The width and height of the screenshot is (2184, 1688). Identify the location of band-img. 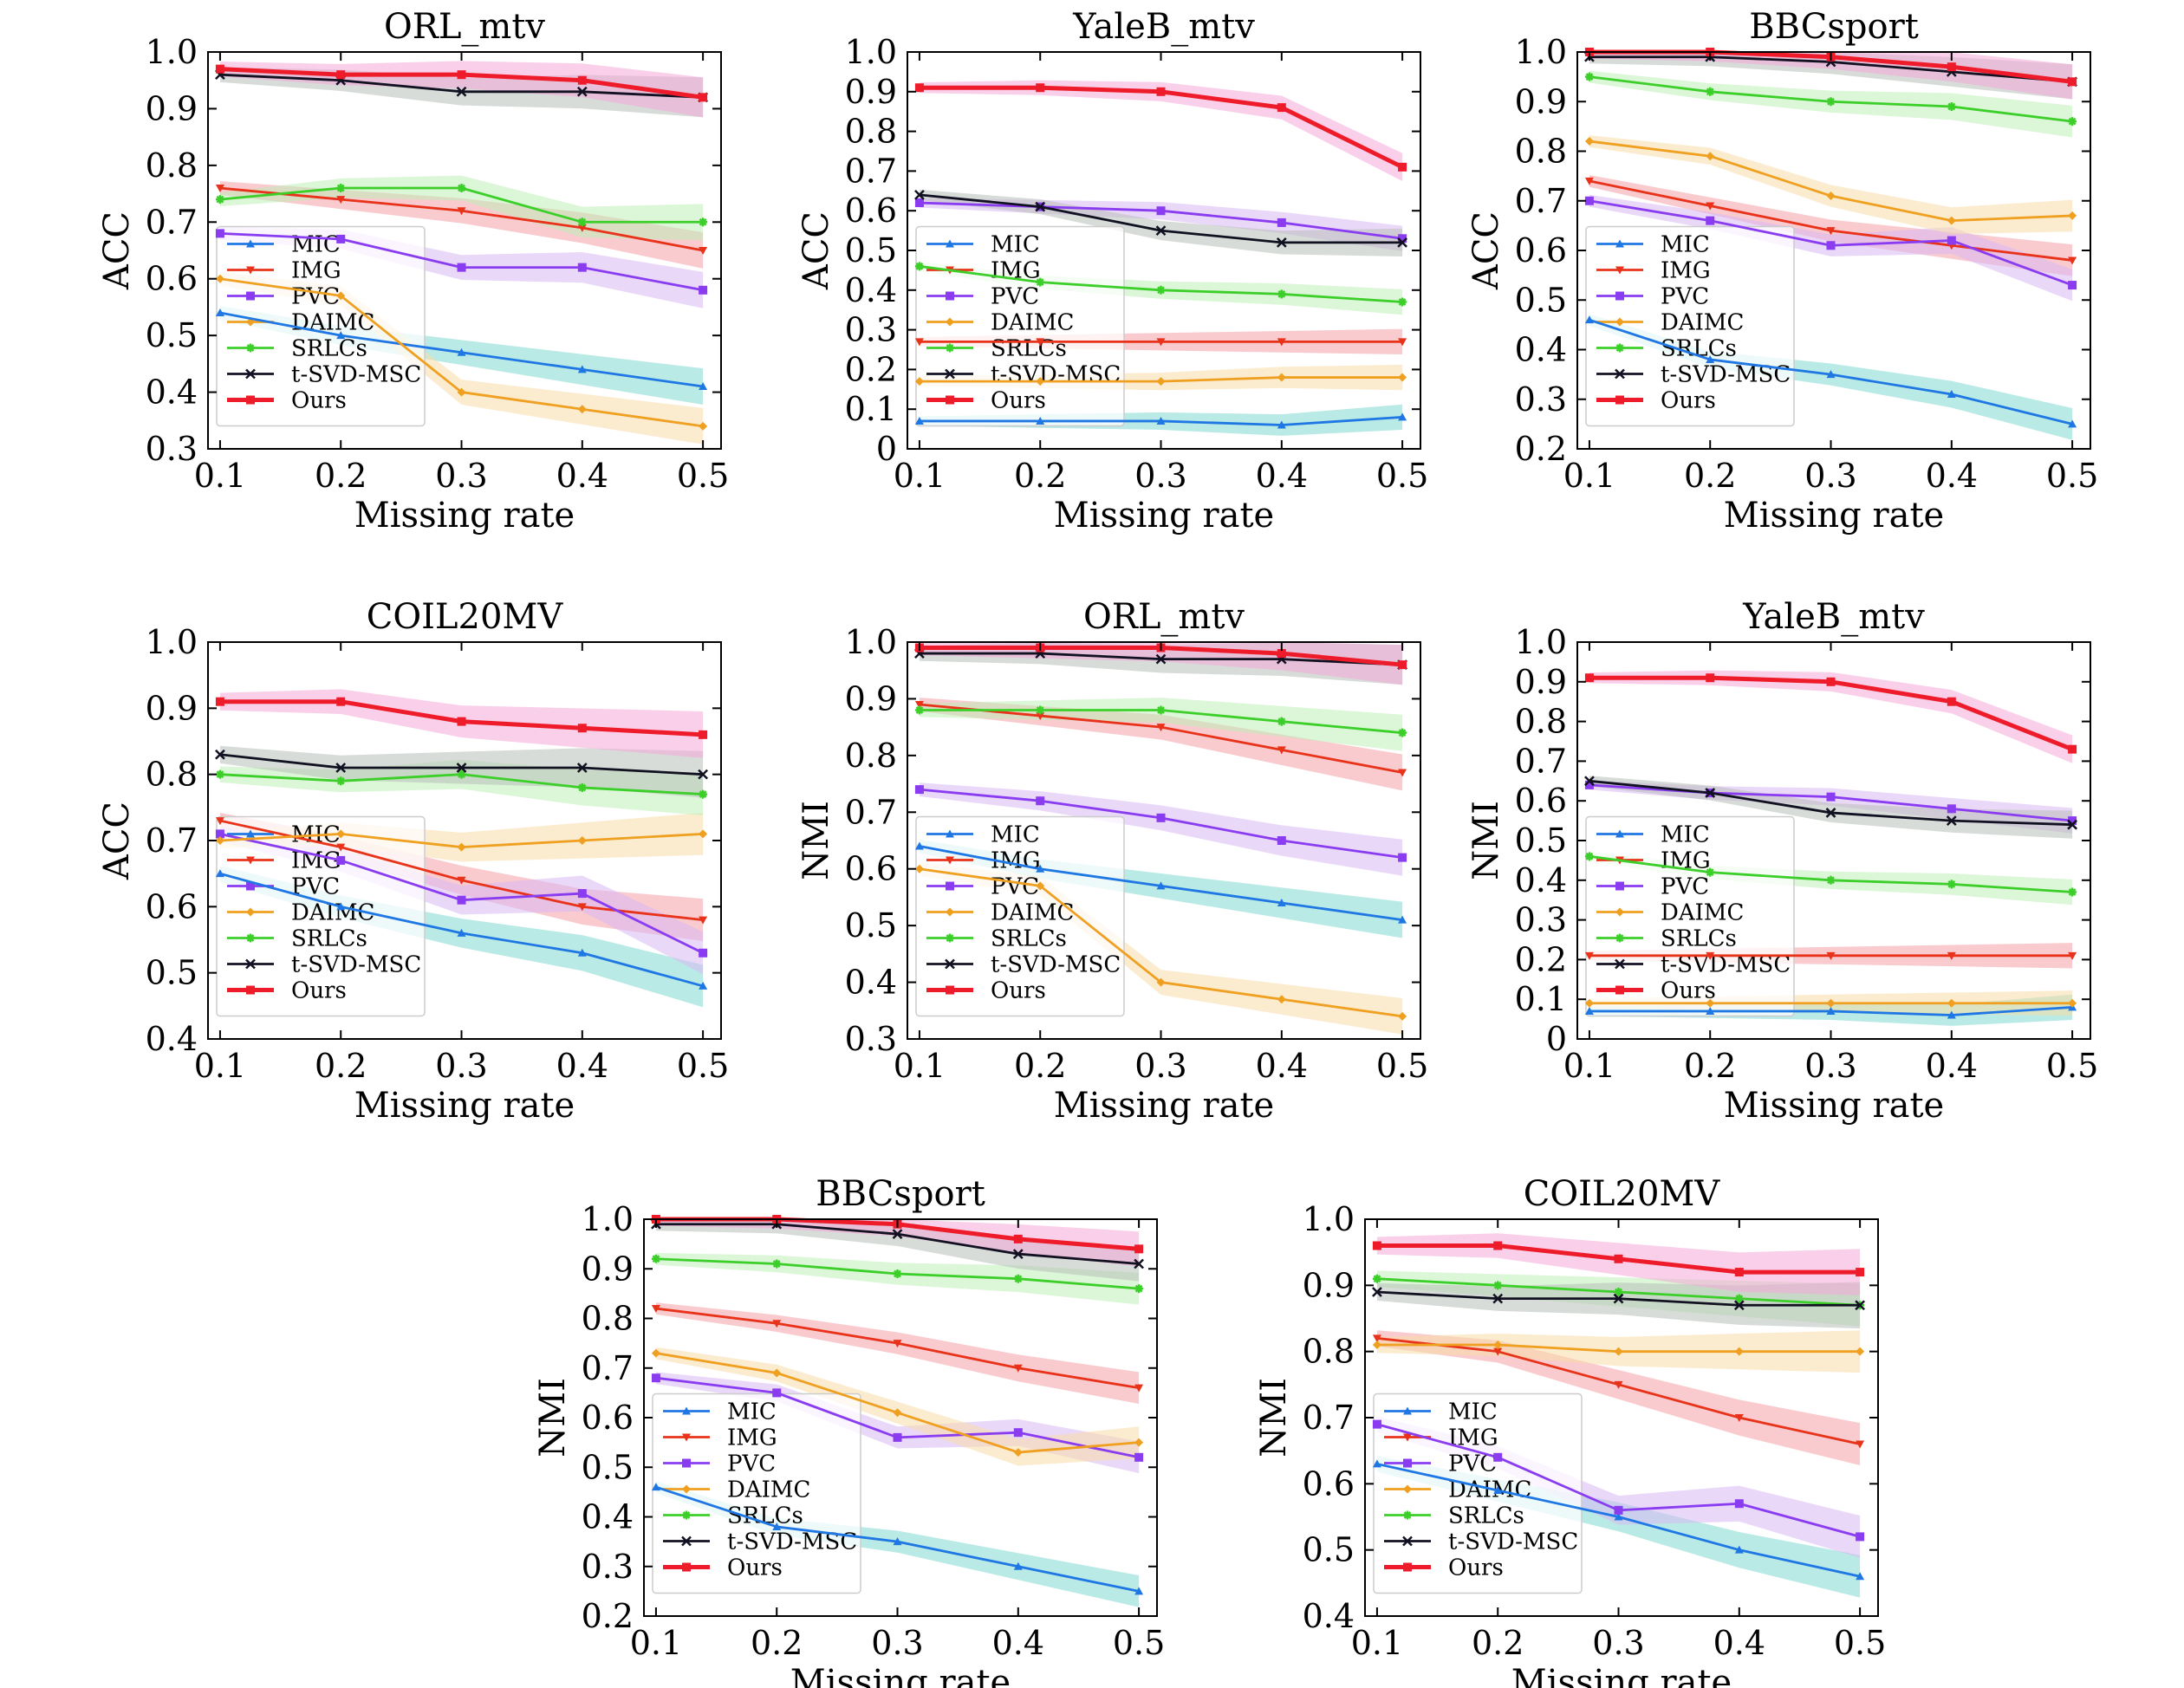
(1161, 744).